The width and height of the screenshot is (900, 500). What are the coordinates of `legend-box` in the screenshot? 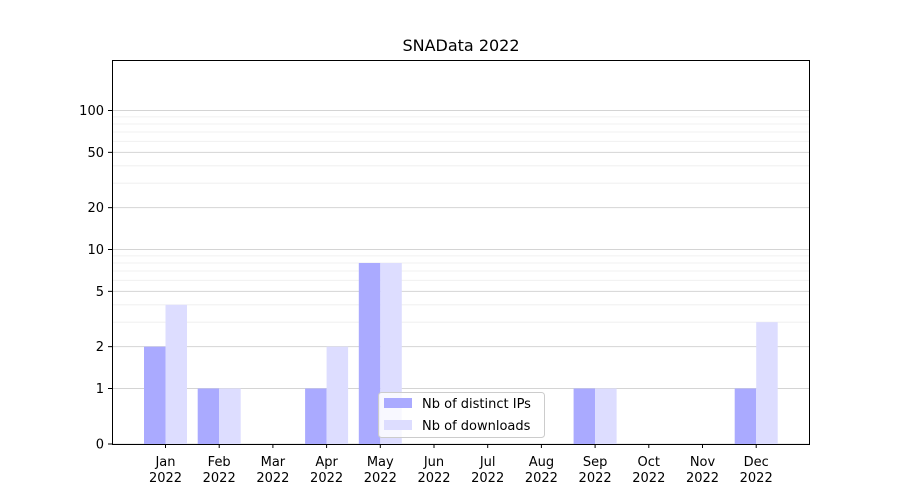 It's located at (461, 415).